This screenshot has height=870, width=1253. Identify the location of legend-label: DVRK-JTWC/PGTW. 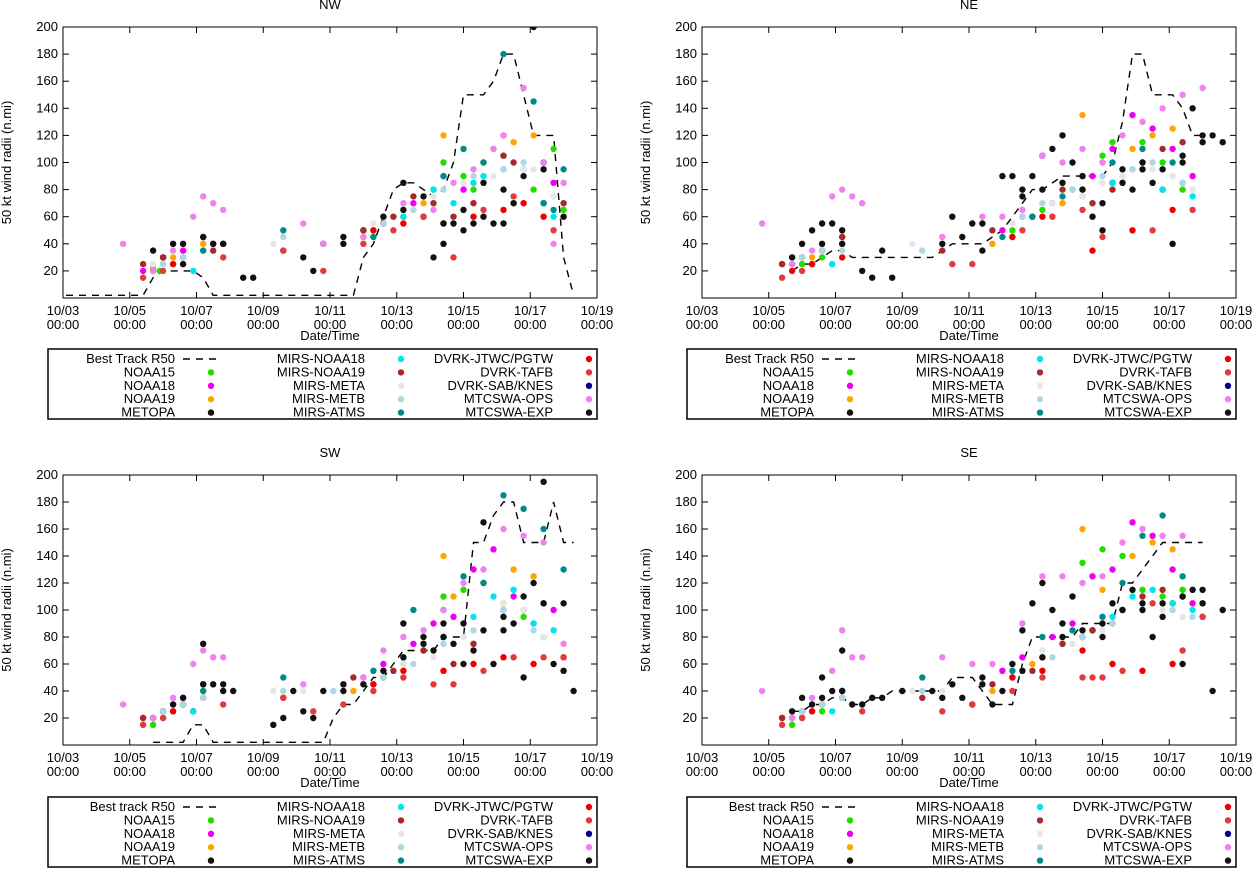
(494, 358).